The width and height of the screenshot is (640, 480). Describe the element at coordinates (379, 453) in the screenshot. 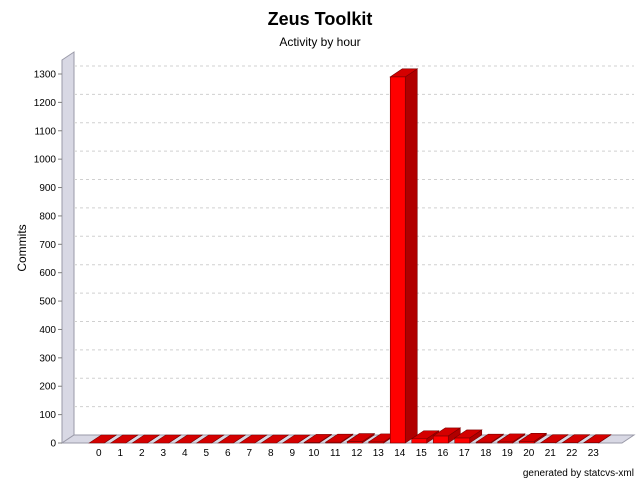

I see `x-tick-label: 13` at that location.